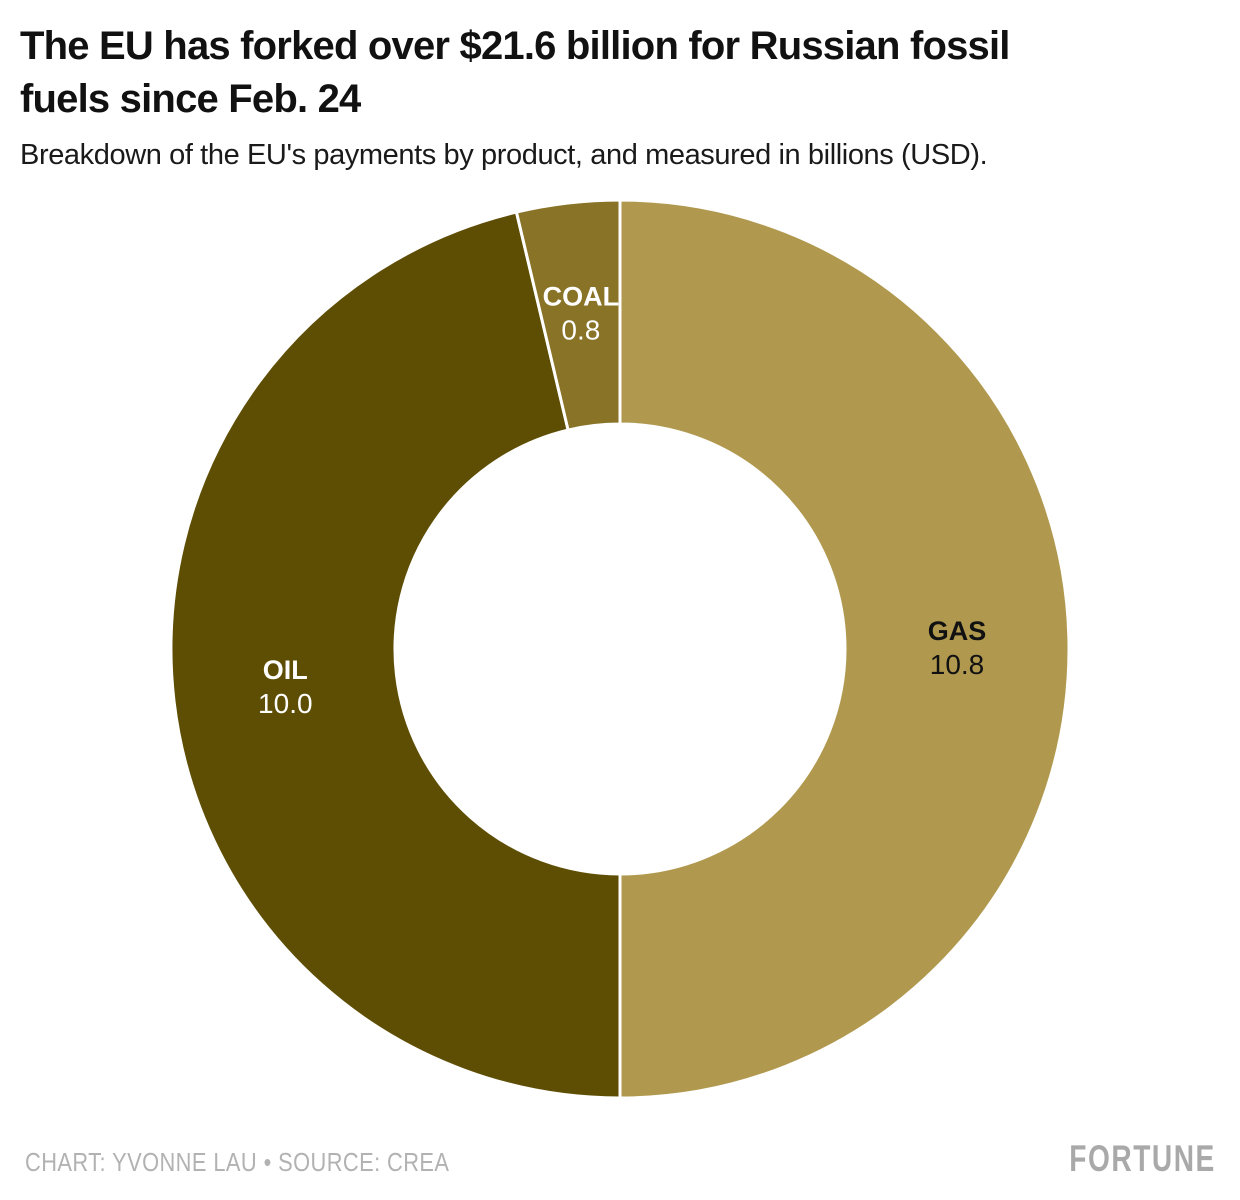 This screenshot has height=1200, width=1240. I want to click on segment-value-oil: 10.0, so click(285, 703).